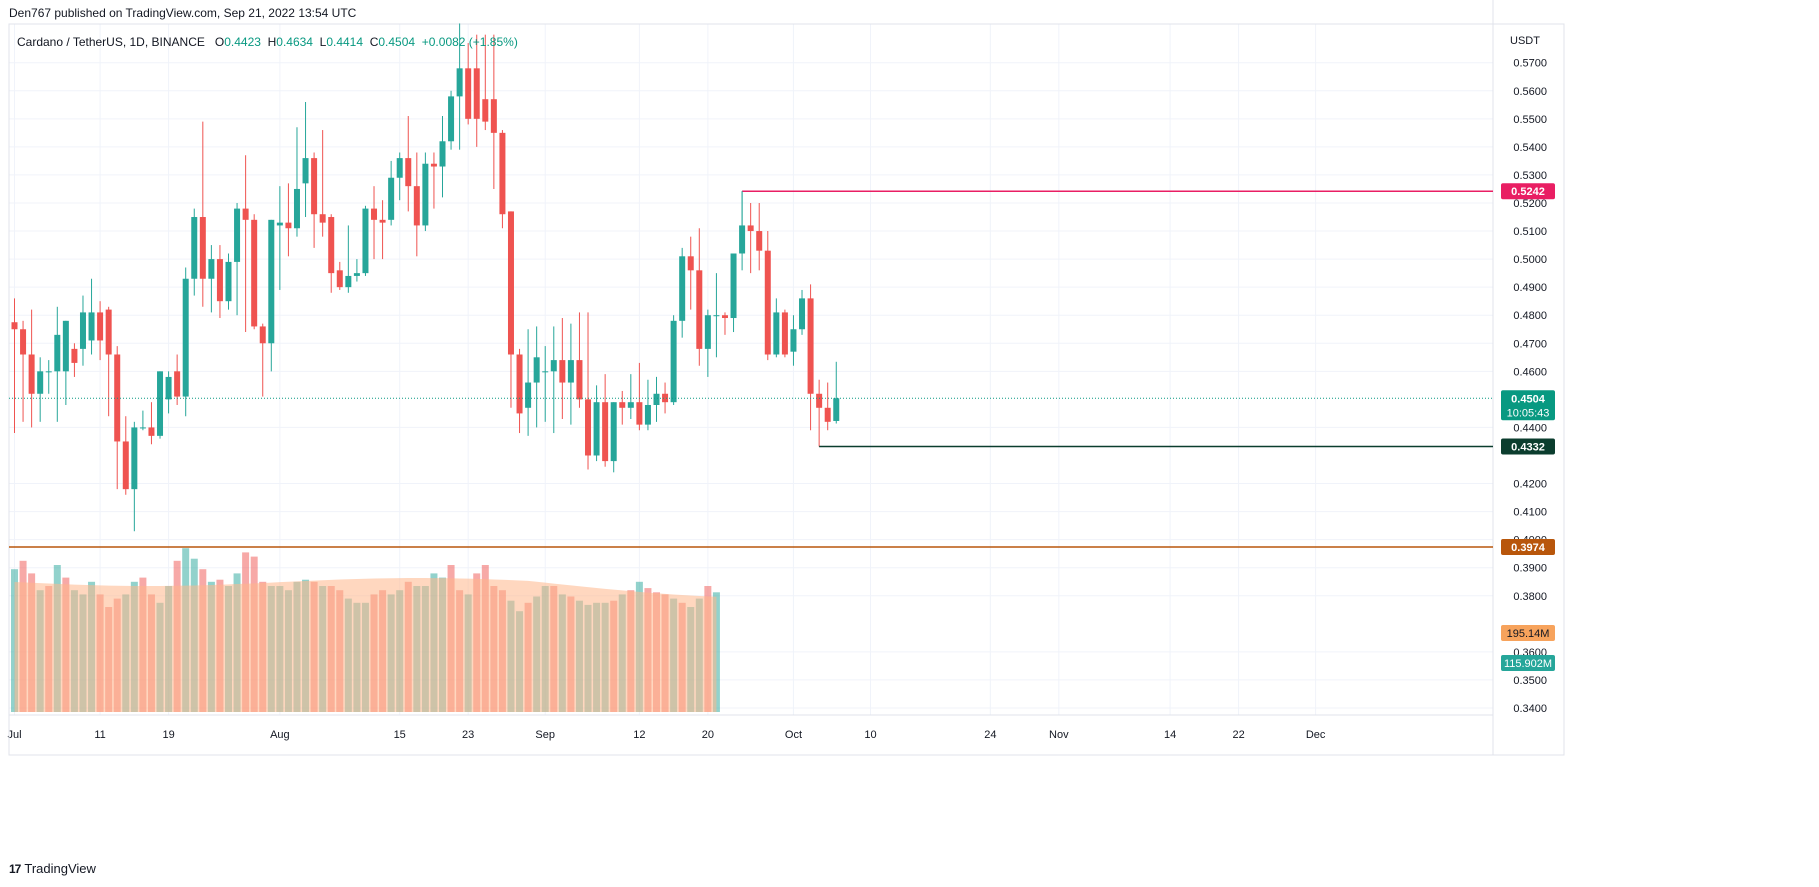 The image size is (1819, 887). Describe the element at coordinates (545, 735) in the screenshot. I see `x-tick-label: Sep` at that location.